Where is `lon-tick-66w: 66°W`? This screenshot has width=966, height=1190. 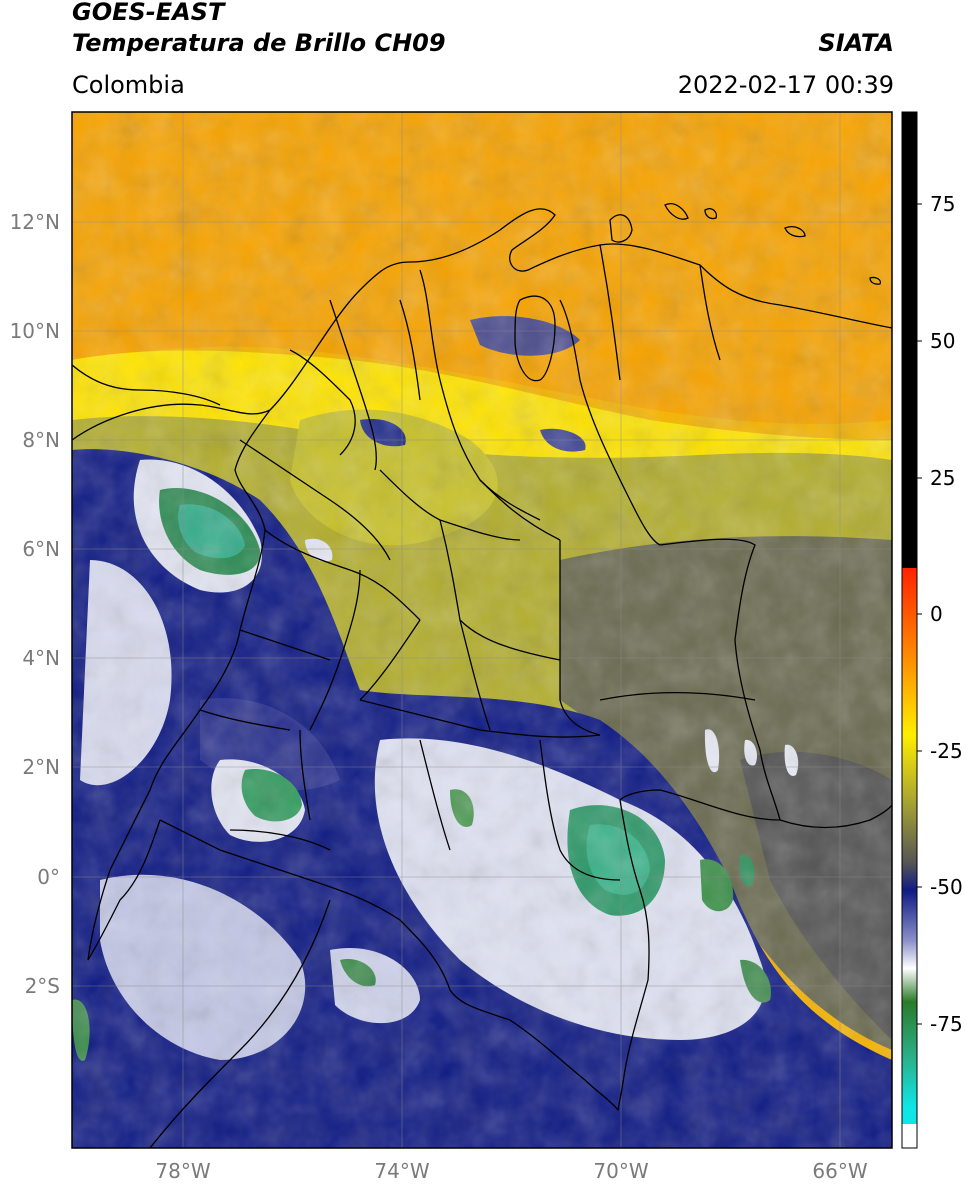 lon-tick-66w: 66°W is located at coordinates (840, 1171).